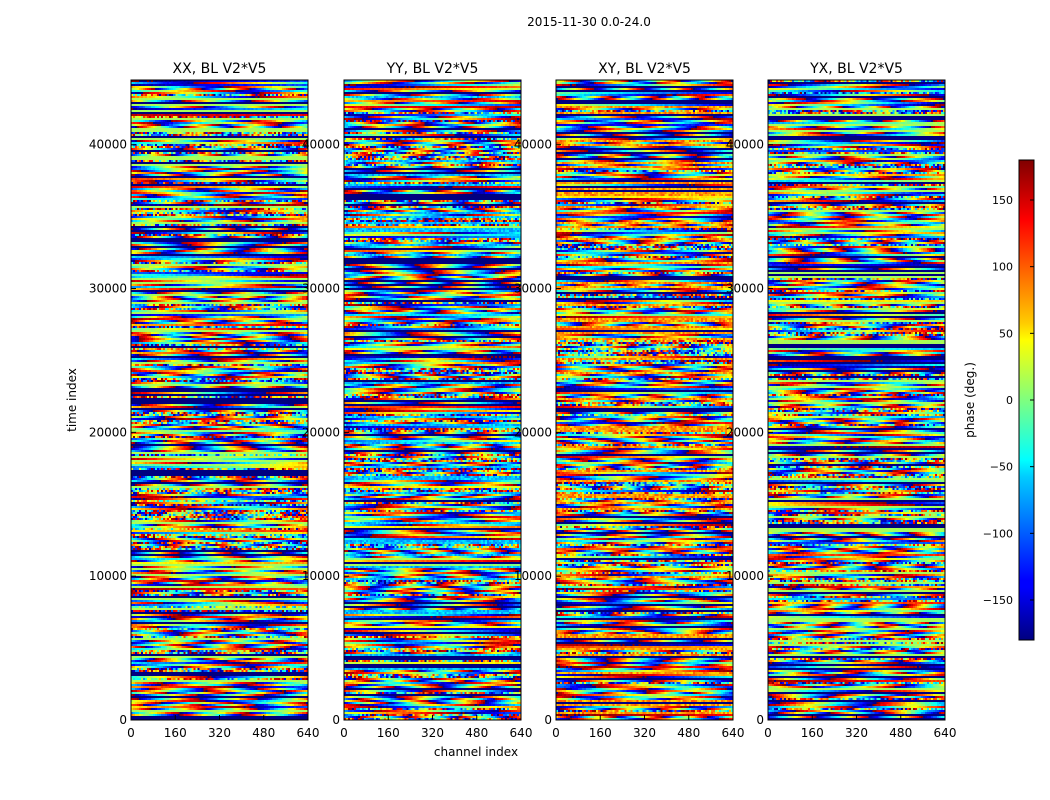 Image resolution: width=1050 pixels, height=800 pixels. I want to click on colorbar-tick-label: 50, so click(1006, 333).